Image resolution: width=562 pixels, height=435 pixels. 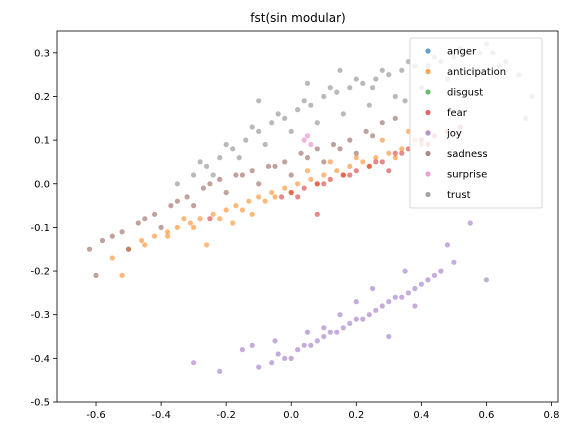 What do you see at coordinates (428, 51) in the screenshot?
I see `legend-marker-anger` at bounding box center [428, 51].